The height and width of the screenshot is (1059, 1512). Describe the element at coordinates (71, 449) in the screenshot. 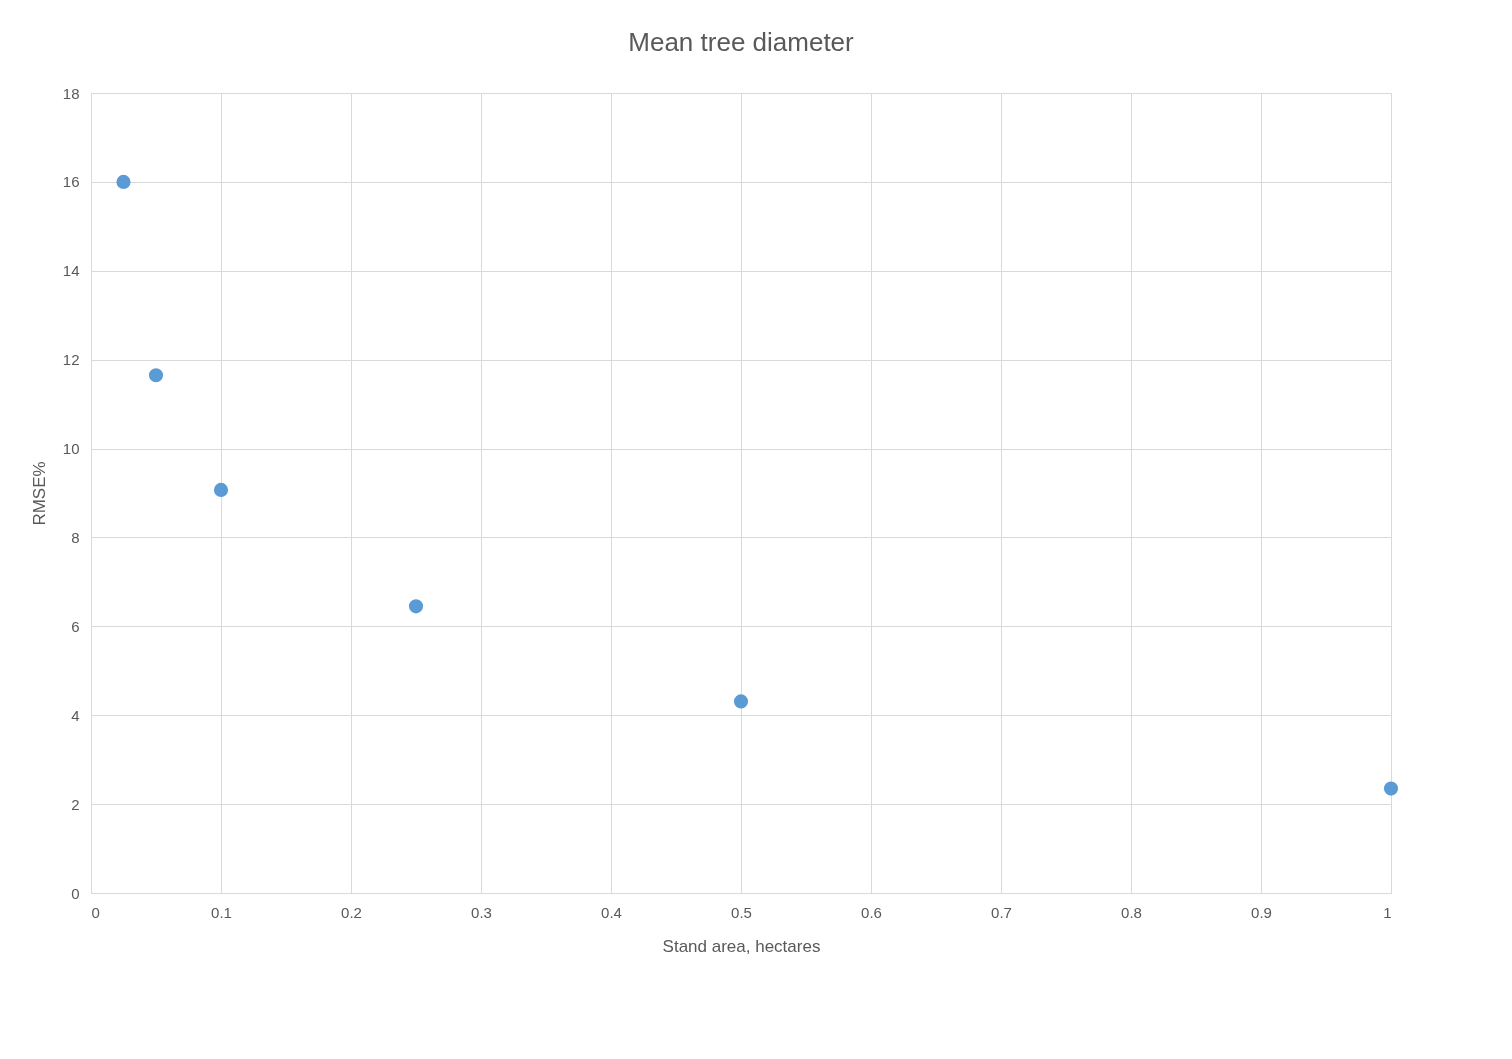

I see `y-tick-label: 10` at that location.